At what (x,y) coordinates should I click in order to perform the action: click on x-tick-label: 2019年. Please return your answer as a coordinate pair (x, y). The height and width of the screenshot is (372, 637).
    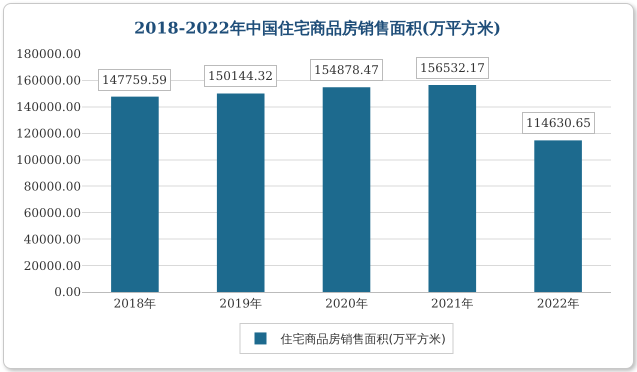
    Looking at the image, I should click on (240, 303).